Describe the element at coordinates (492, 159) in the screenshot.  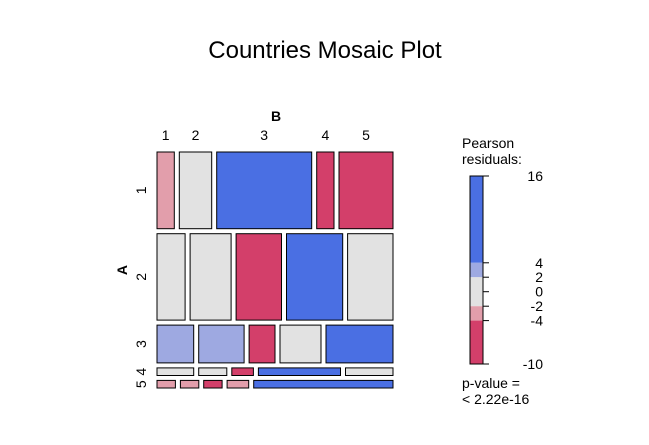
I see `legend-title-line2: residuals:` at that location.